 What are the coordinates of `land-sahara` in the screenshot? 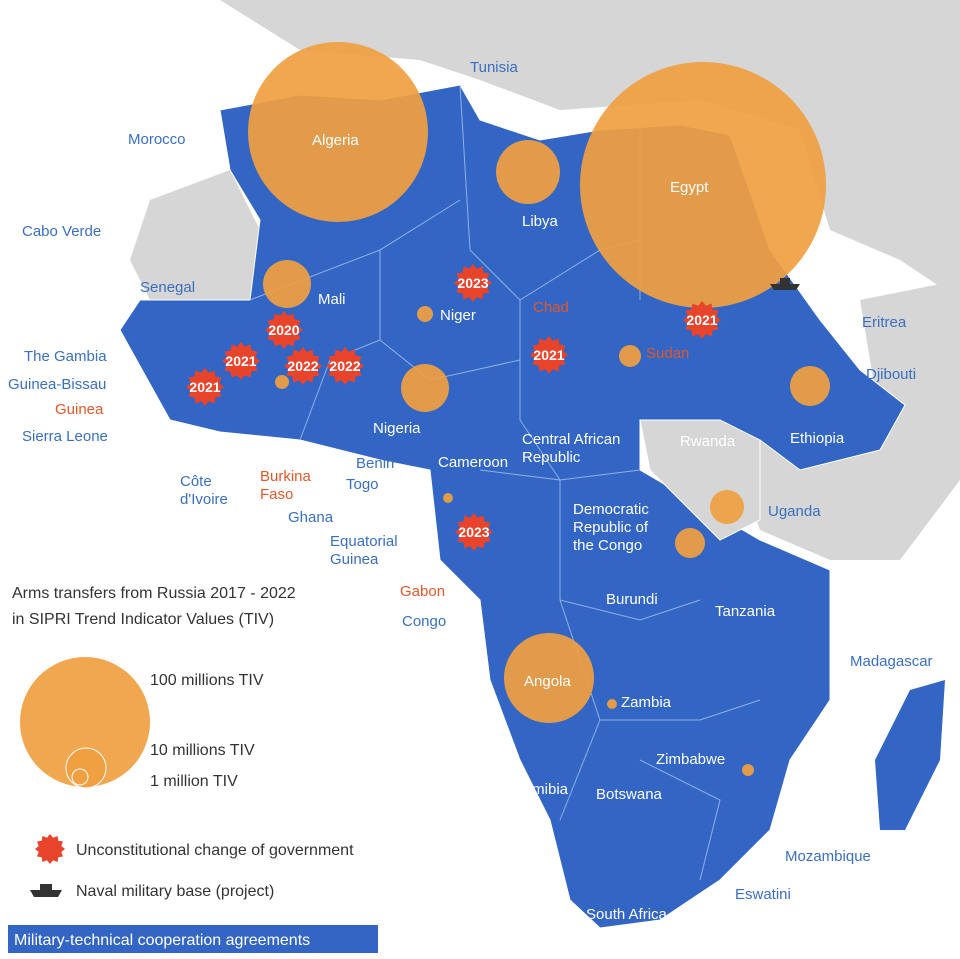 It's located at (195, 235).